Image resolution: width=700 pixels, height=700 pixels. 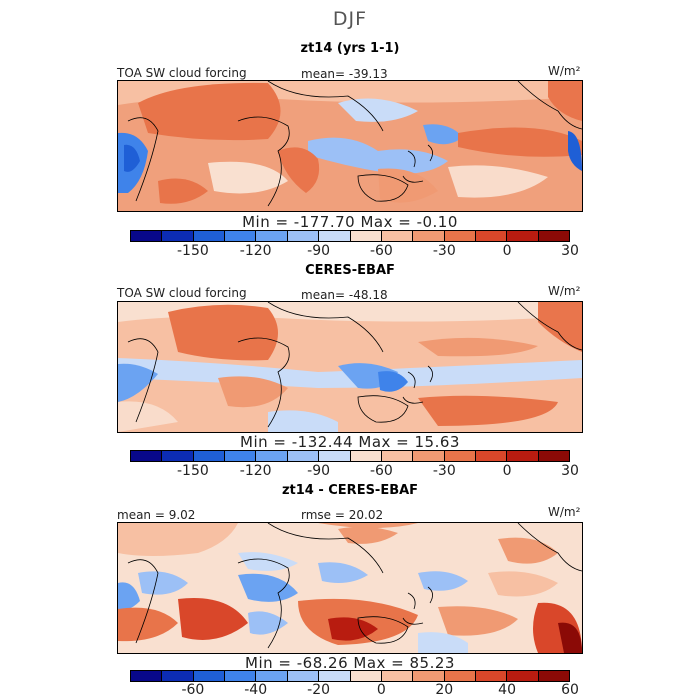 I want to click on panel3-colorbar, so click(x=350, y=676).